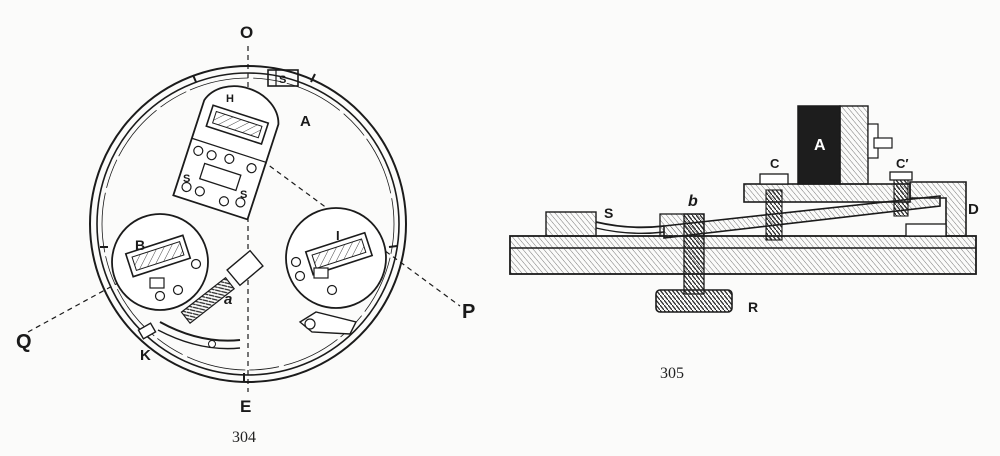  I want to click on axis-P, so click(354, 228).